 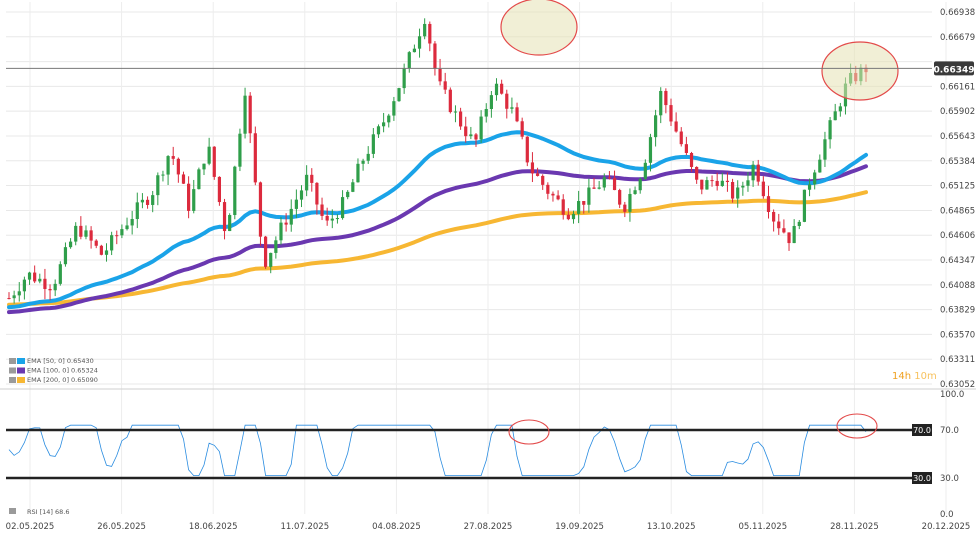 I want to click on price-tick-label: 0.66938, so click(x=957, y=13).